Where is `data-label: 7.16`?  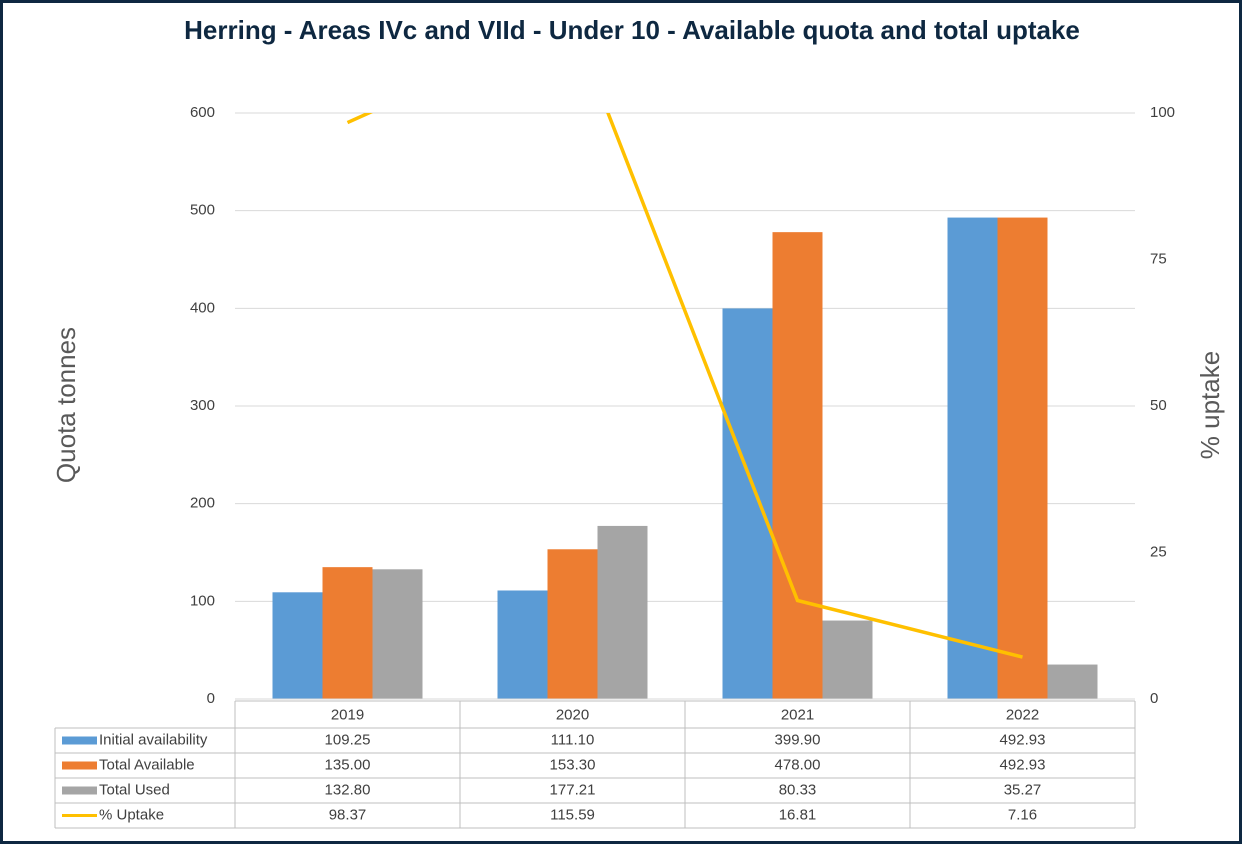
data-label: 7.16 is located at coordinates (1022, 814).